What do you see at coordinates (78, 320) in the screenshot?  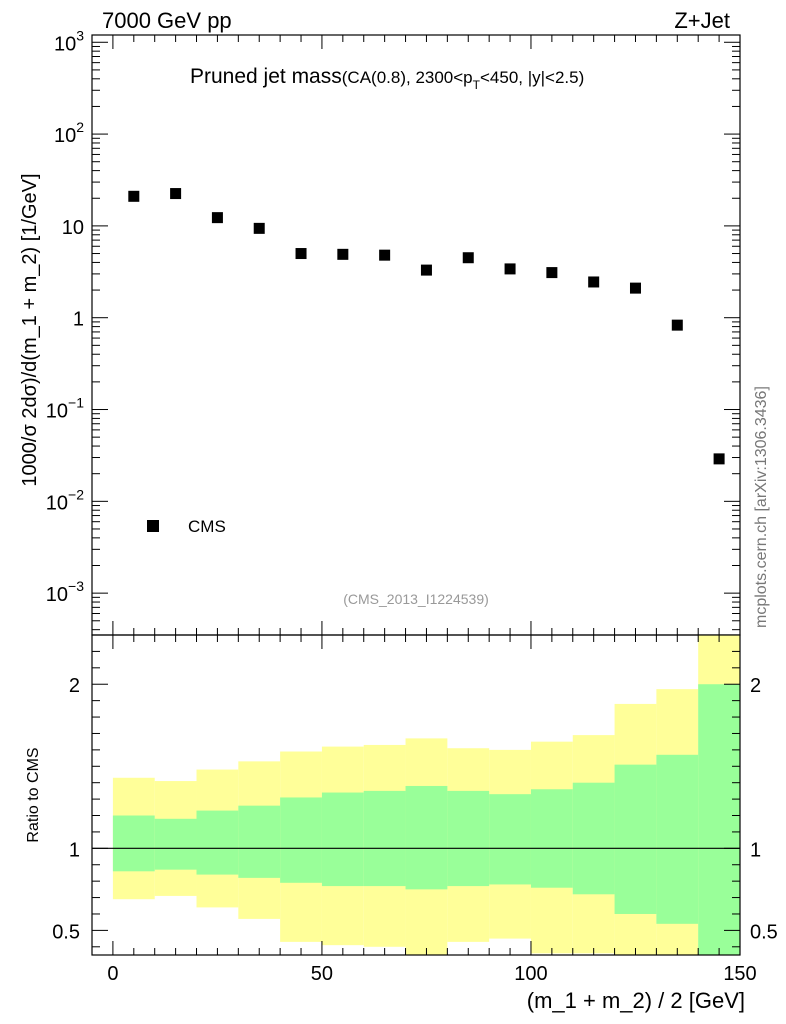 I see `y-tick-label: 1` at bounding box center [78, 320].